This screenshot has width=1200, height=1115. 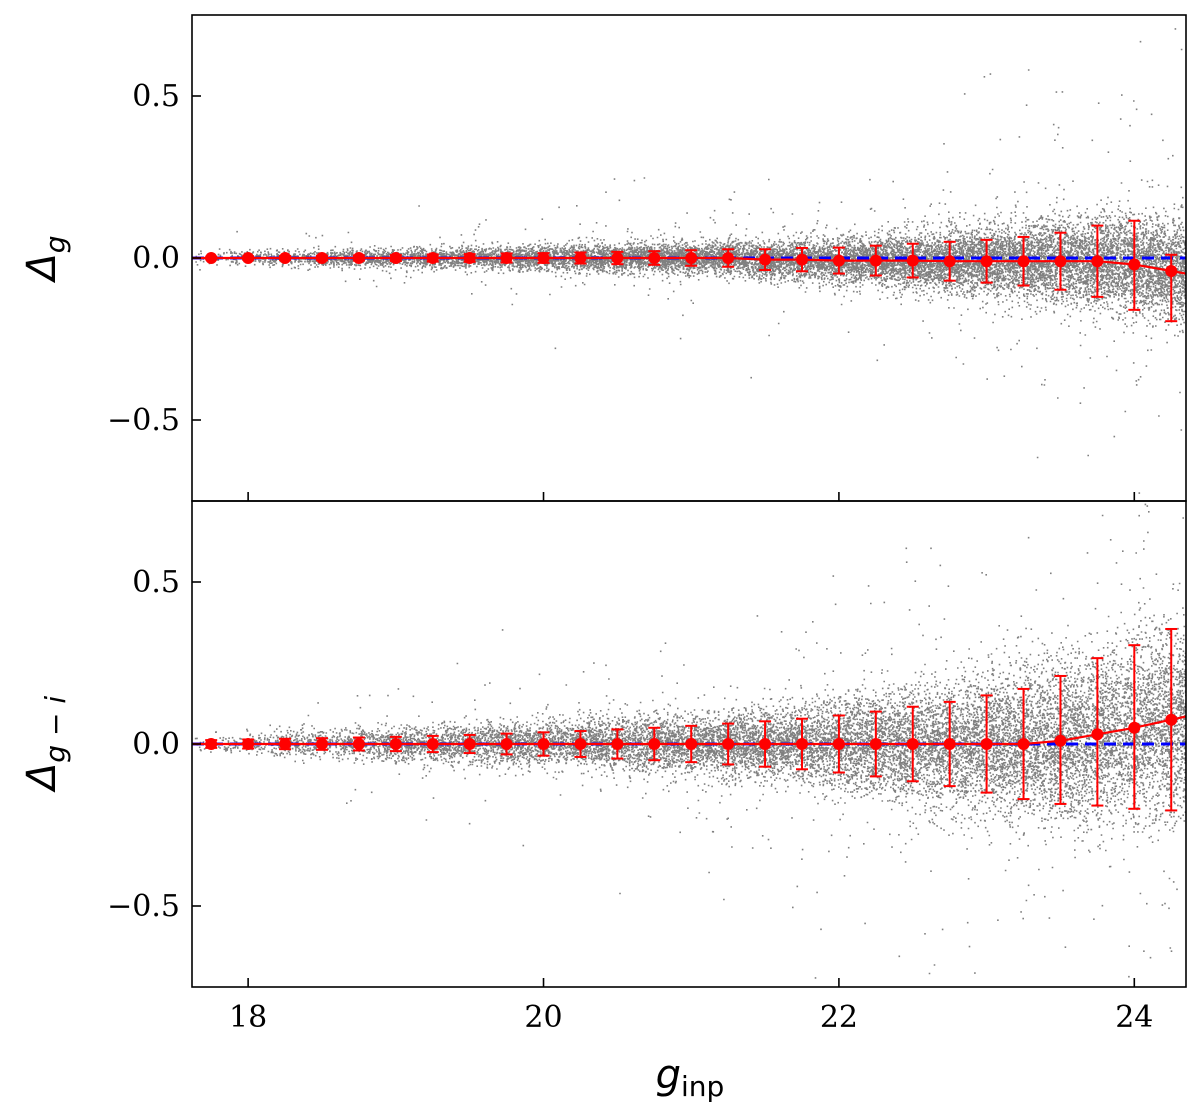 I want to click on bottom-y-axis-ticks: 0.5 0.0 −0.5, so click(x=154, y=744).